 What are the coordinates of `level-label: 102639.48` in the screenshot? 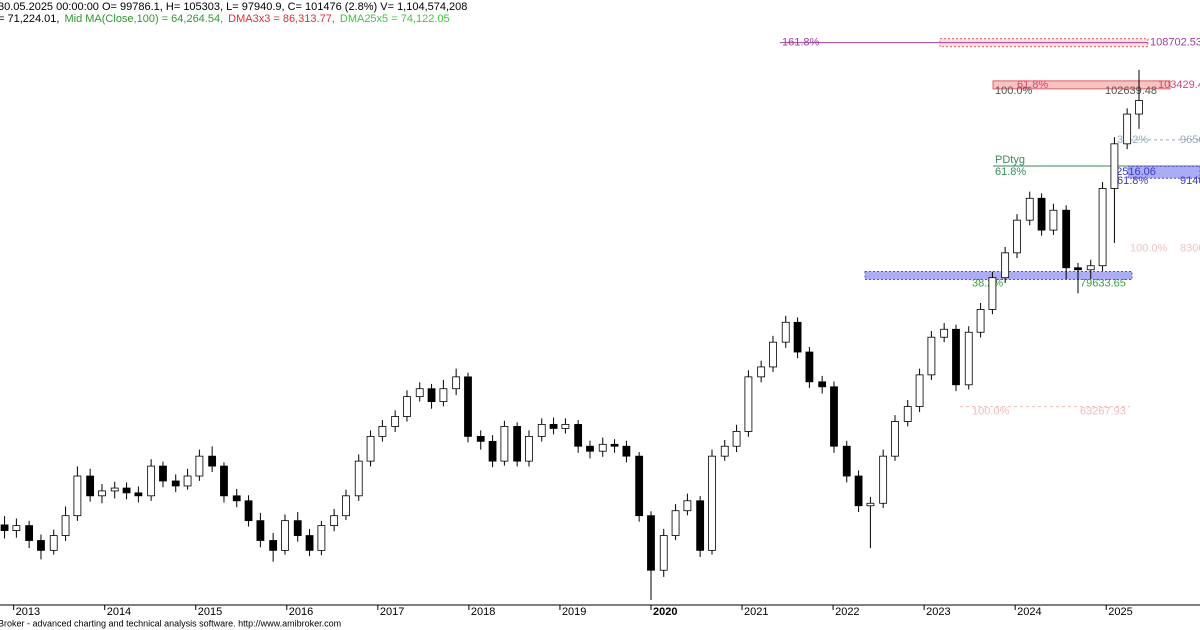 It's located at (1131, 91).